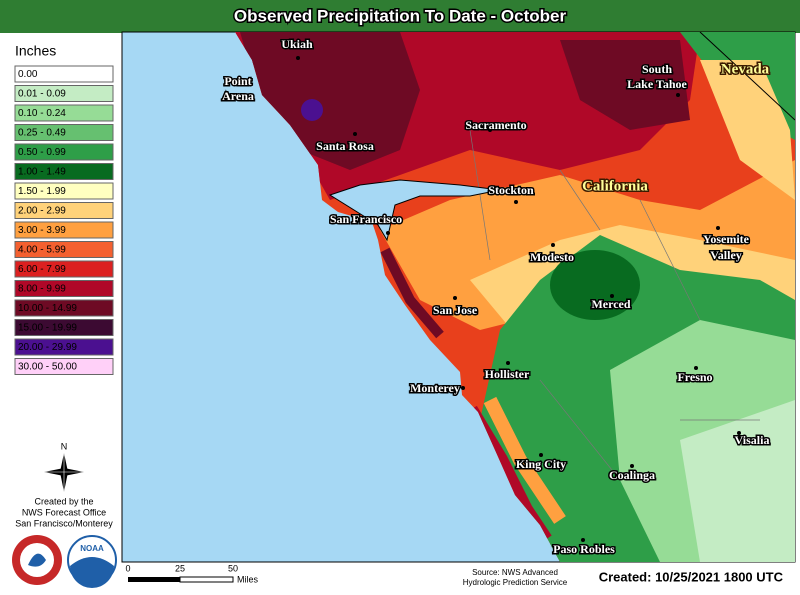 Image resolution: width=800 pixels, height=595 pixels. Describe the element at coordinates (541, 464) in the screenshot. I see `city-label: King City` at that location.